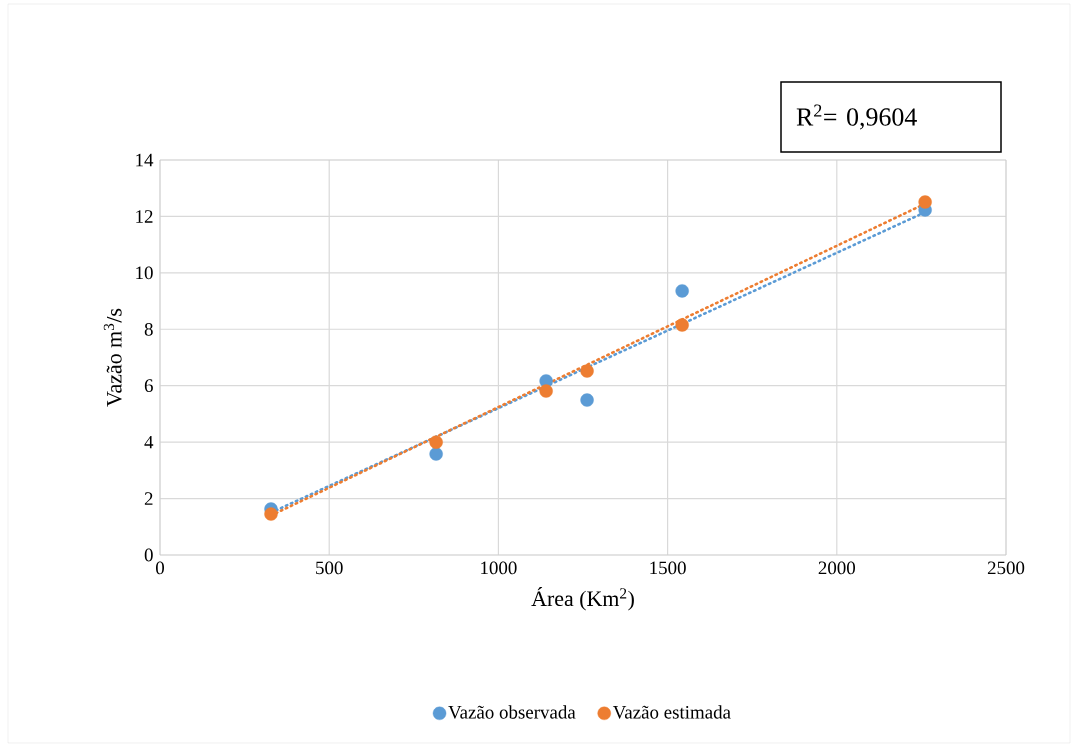 This screenshot has height=747, width=1078. I want to click on y-axis-title: Vazão m$^{3}$/s, so click(112, 357).